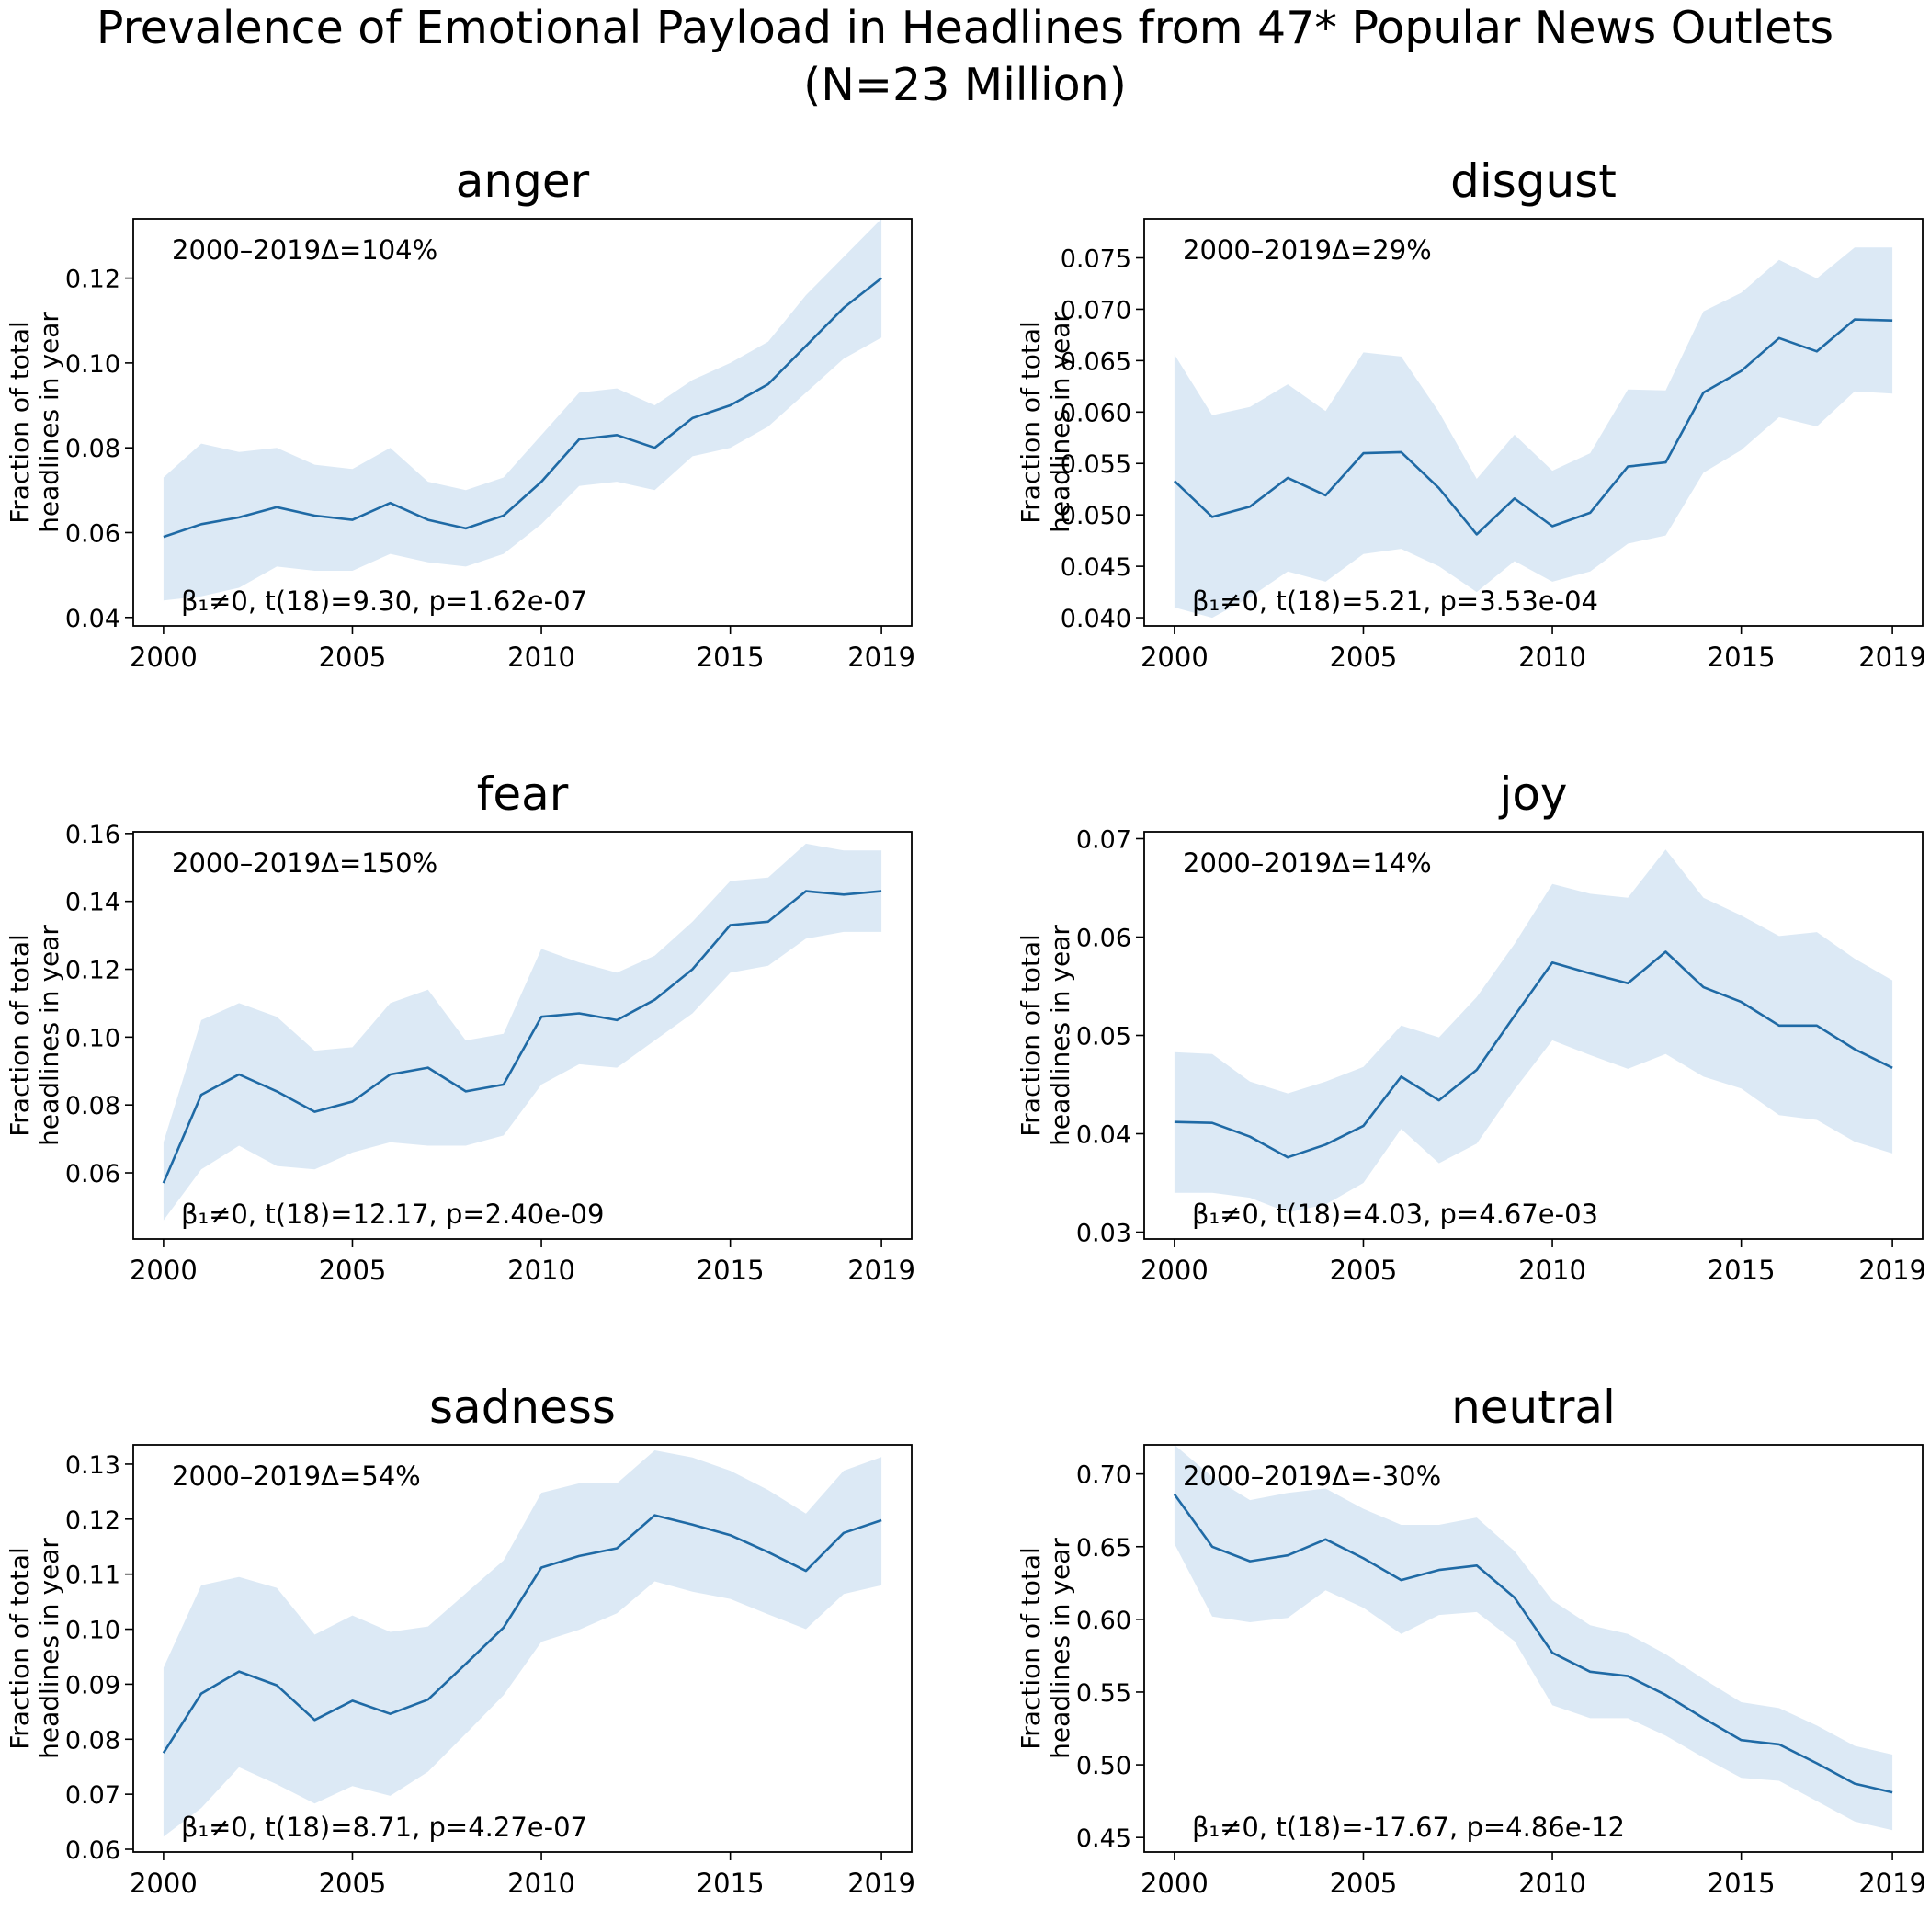 This screenshot has width=1930, height=1932. What do you see at coordinates (1742, 1271) in the screenshot?
I see `joy-x-tick-label: 2015` at bounding box center [1742, 1271].